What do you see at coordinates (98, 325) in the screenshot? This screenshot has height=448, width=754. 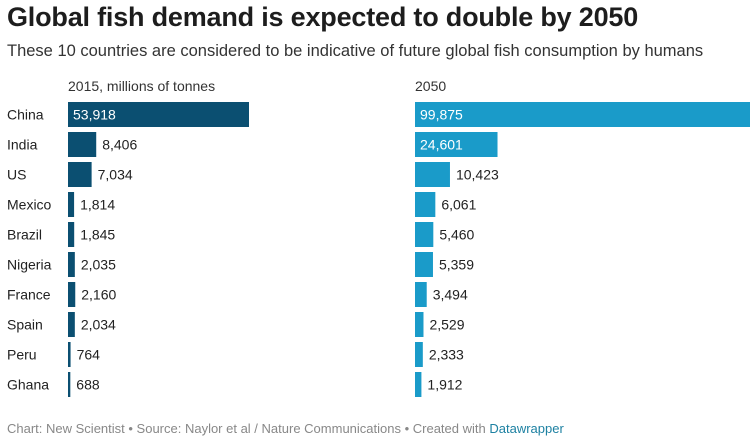 I see `value-label-2015-spain: 2,034` at bounding box center [98, 325].